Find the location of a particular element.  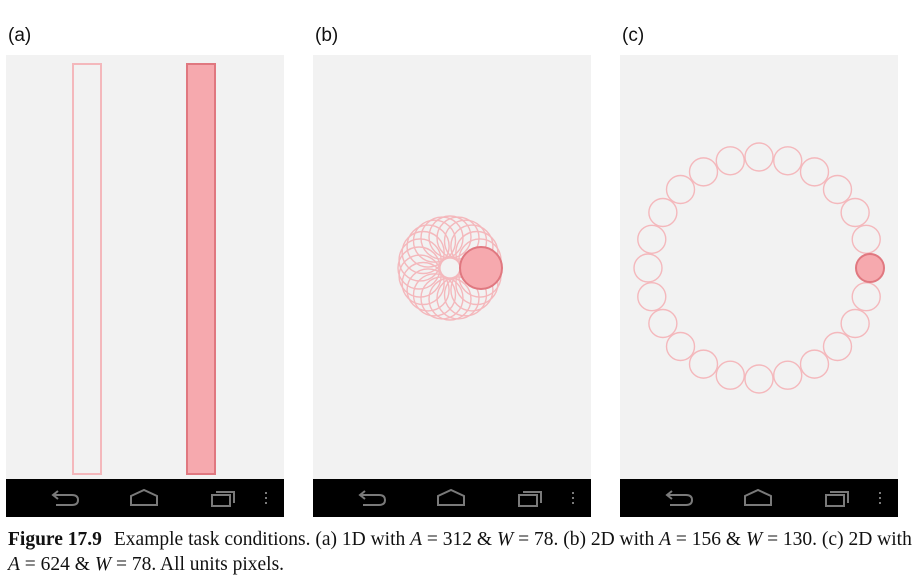

panel-a-label: (a) is located at coordinates (20, 35).